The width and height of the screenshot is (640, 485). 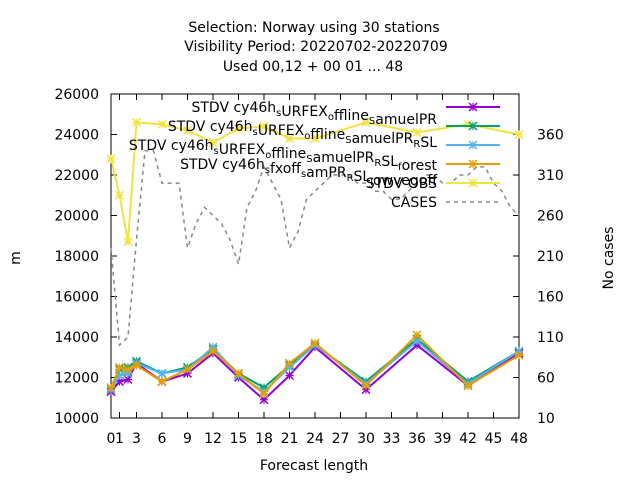 I want to click on legend-label: STDV OBS, so click(x=401, y=184).